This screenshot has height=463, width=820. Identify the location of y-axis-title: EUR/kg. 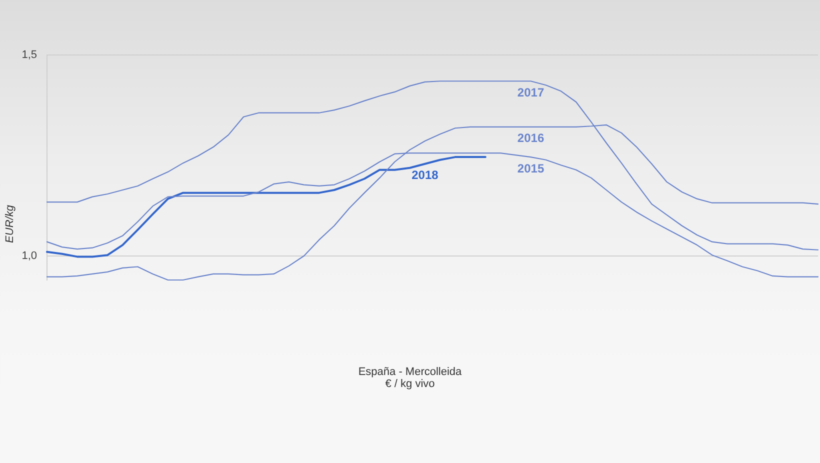
(10, 224).